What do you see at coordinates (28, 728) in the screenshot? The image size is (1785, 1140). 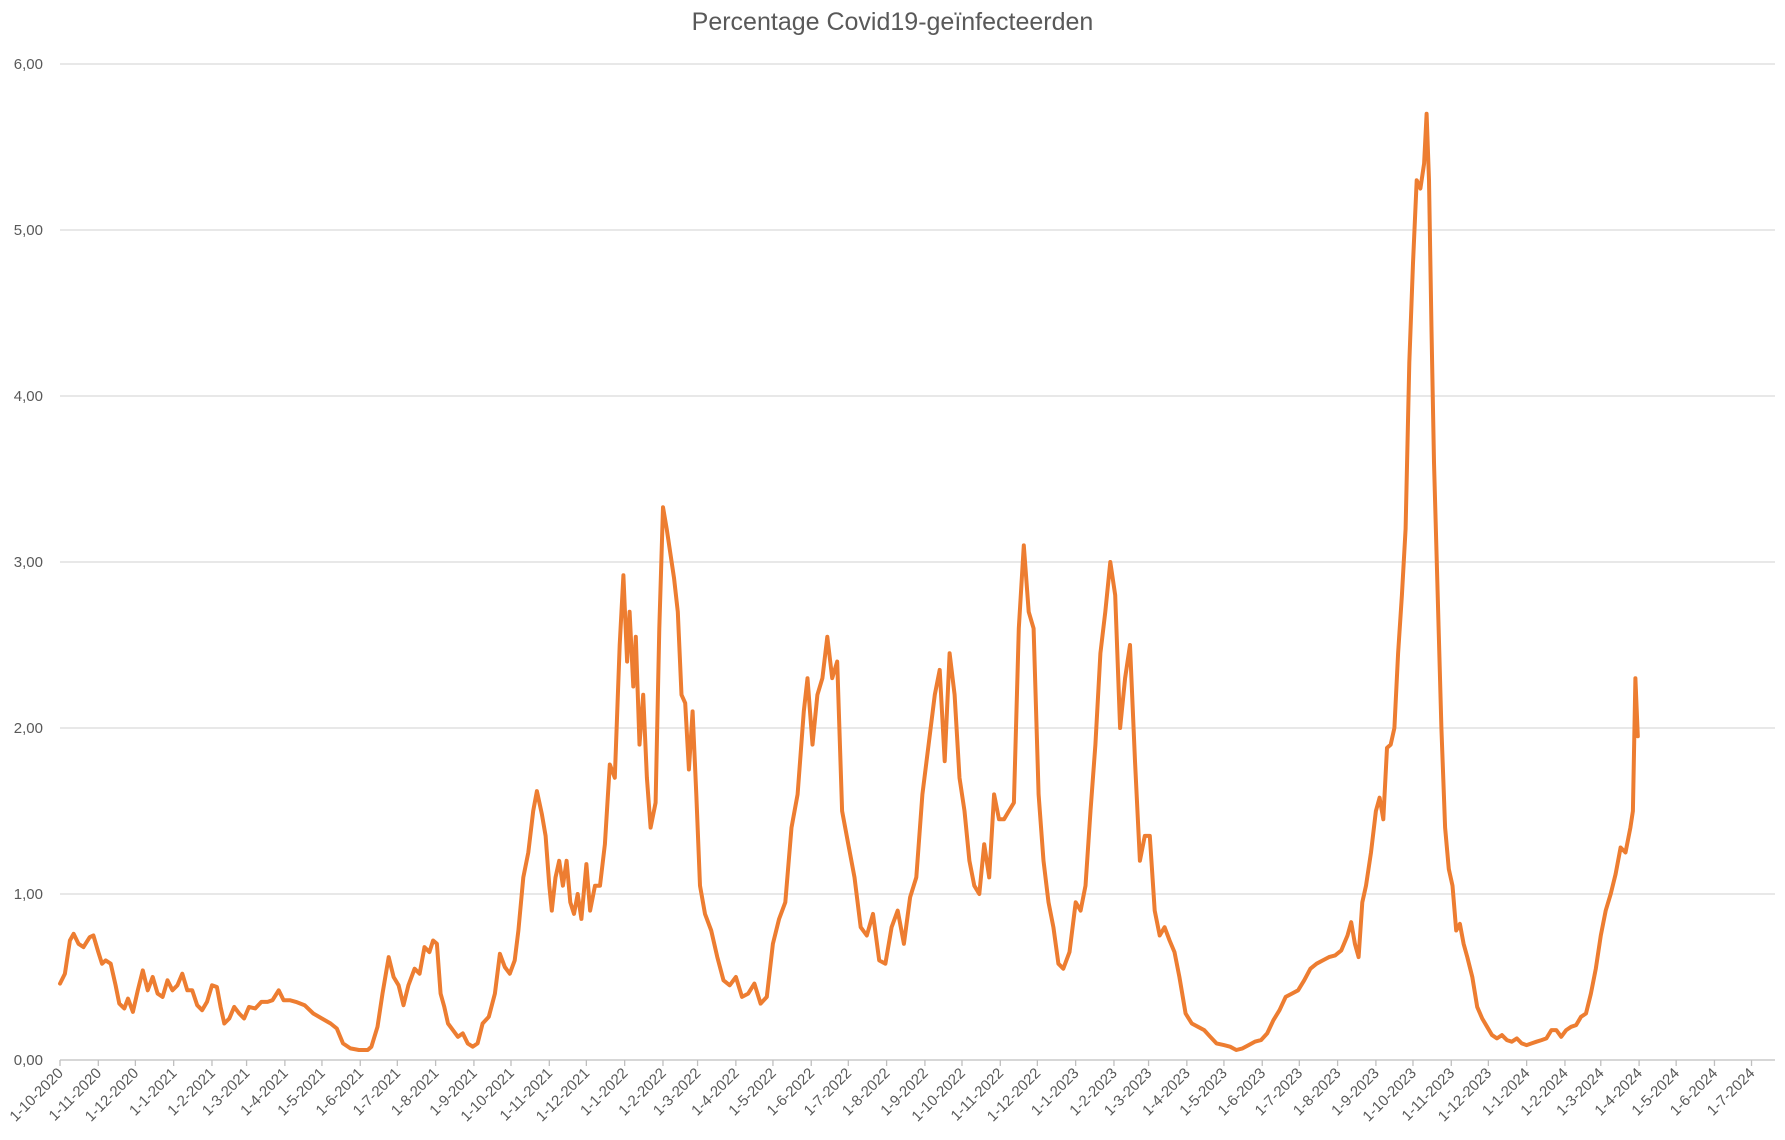 I see `y-tick-label: 2,00` at bounding box center [28, 728].